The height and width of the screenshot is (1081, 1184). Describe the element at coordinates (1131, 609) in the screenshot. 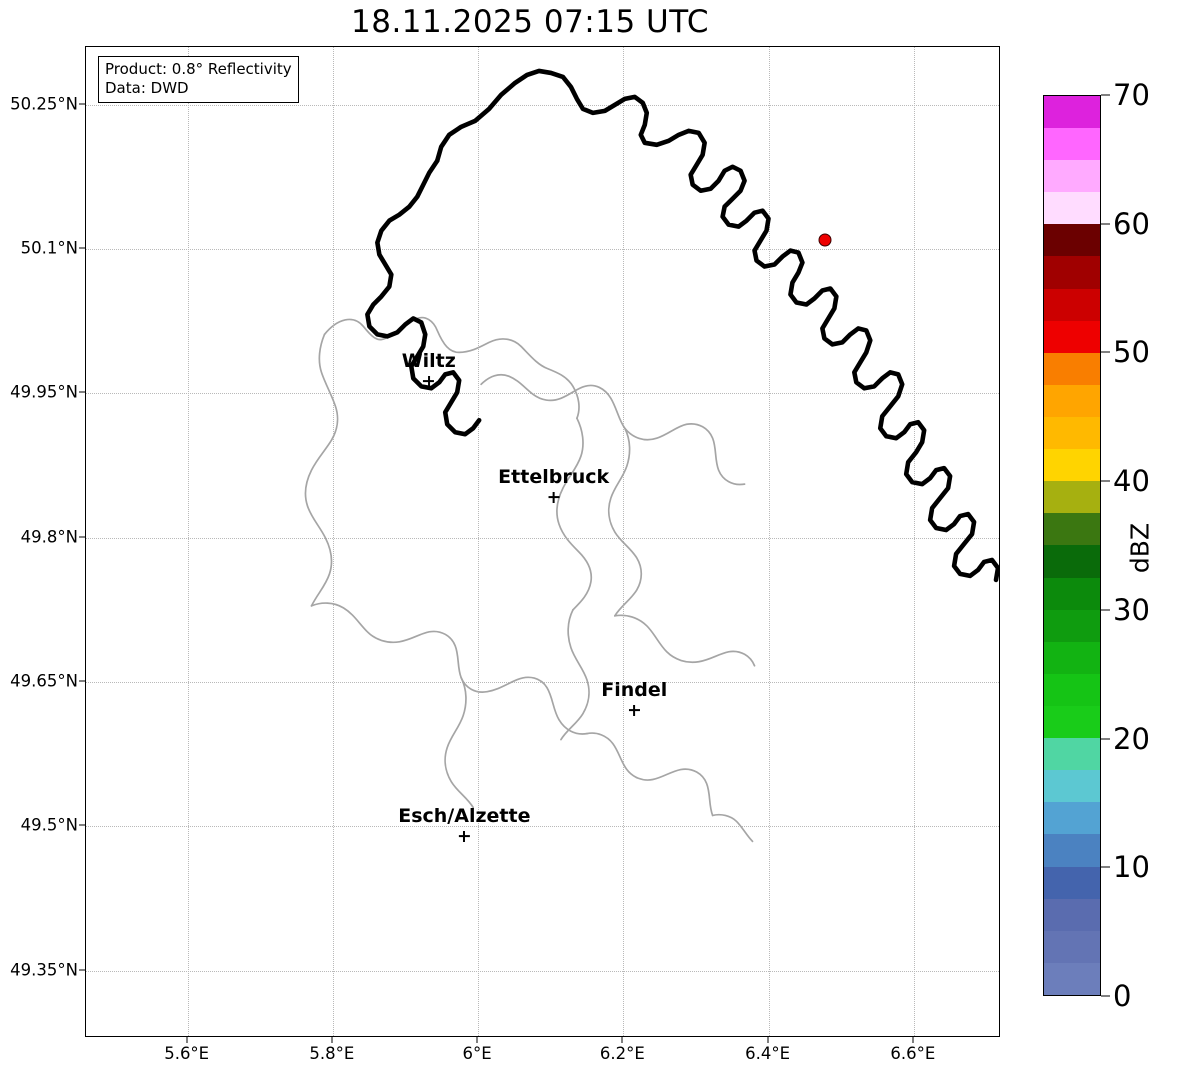

I see `colorbar-tick-label: 30` at that location.